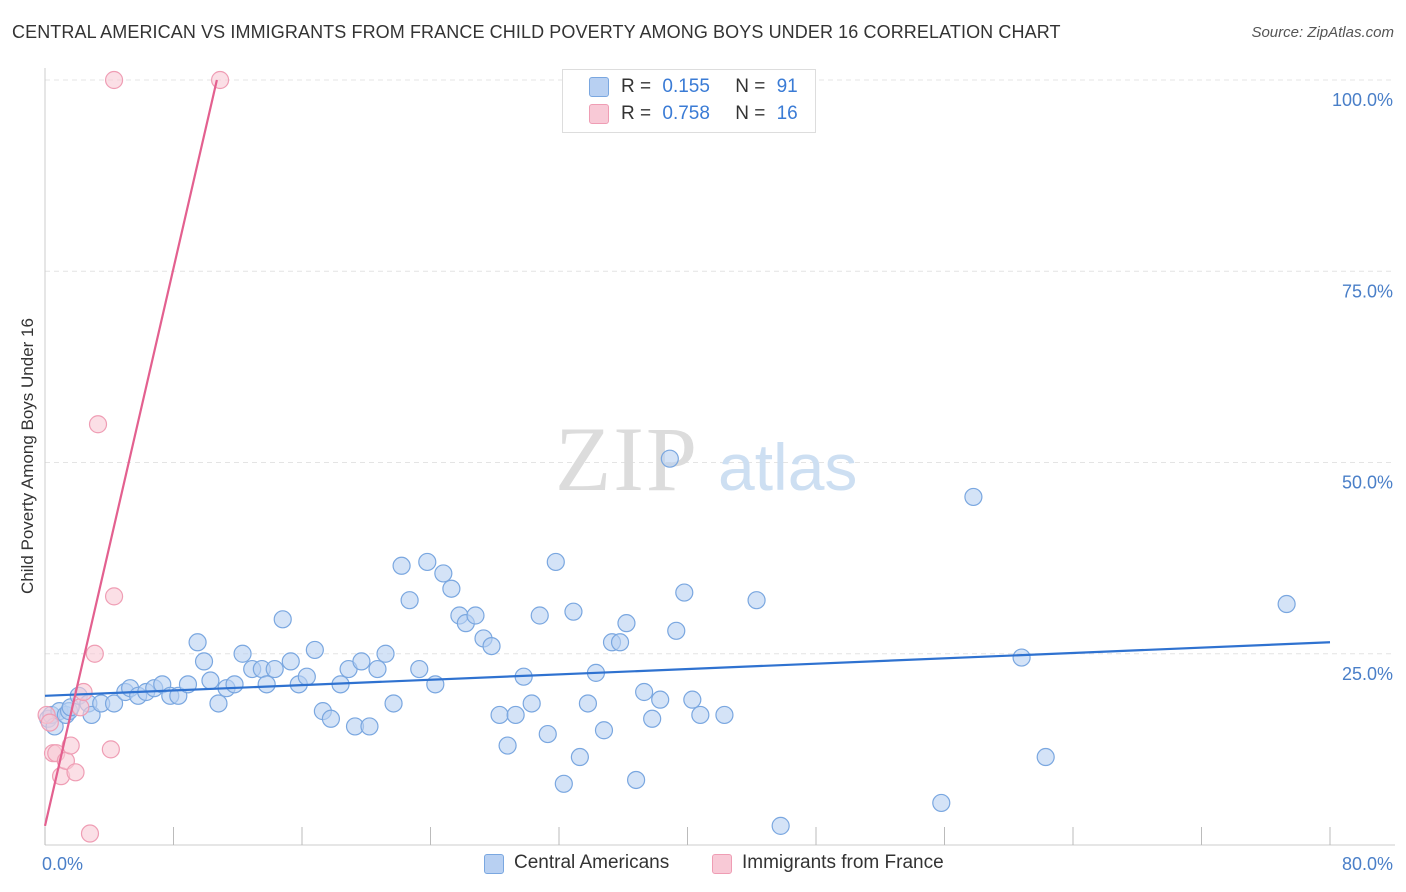  I want to click on france-trend-line, so click(130, 453).